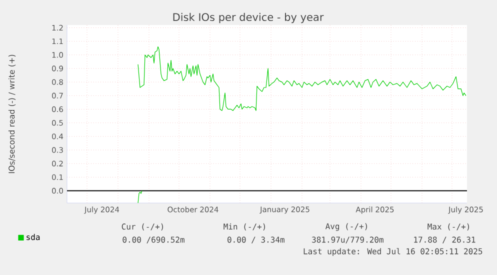 The image size is (497, 275). I want to click on text: Cur (-/+), so click(143, 227).